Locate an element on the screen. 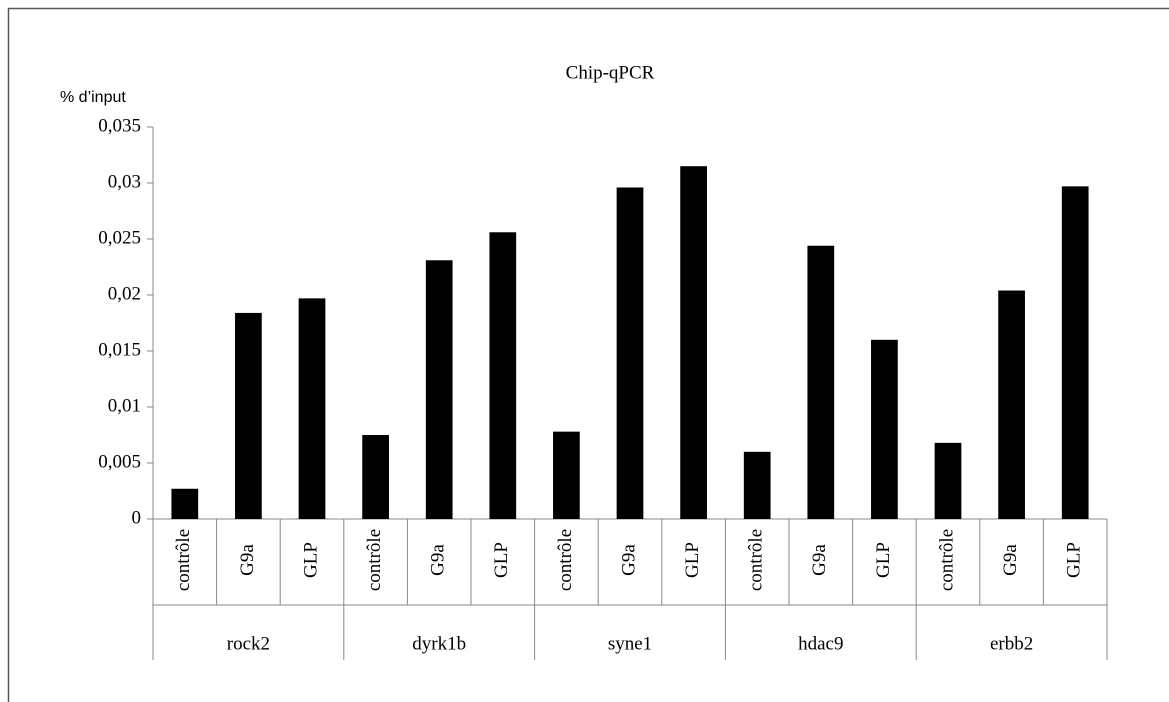 This screenshot has width=1169, height=702. y-tick-label: 0,025 is located at coordinates (119, 237).